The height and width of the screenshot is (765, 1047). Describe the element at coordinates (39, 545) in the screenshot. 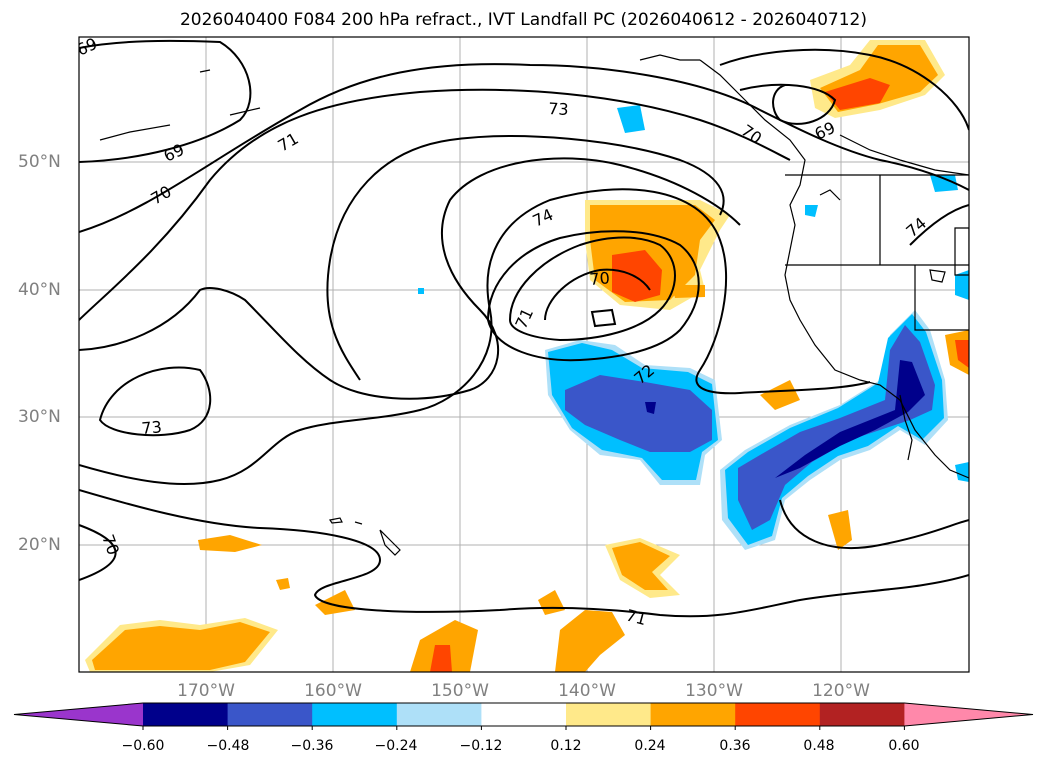

I see `lat-label-20n: 20°N` at that location.